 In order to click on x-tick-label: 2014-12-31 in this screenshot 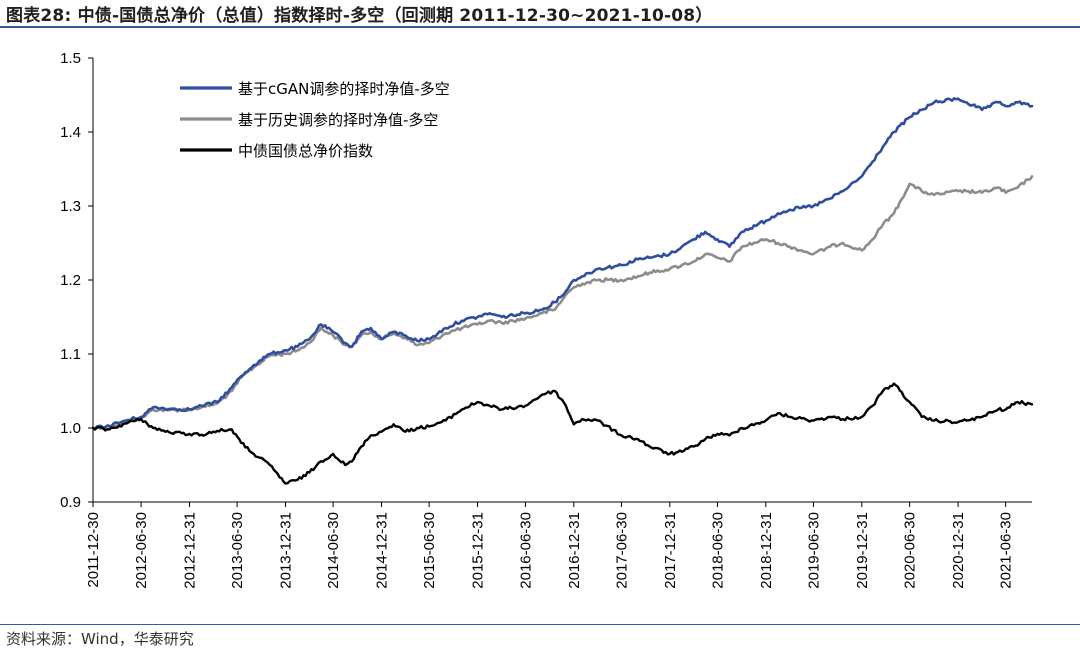, I will do `click(382, 550)`.